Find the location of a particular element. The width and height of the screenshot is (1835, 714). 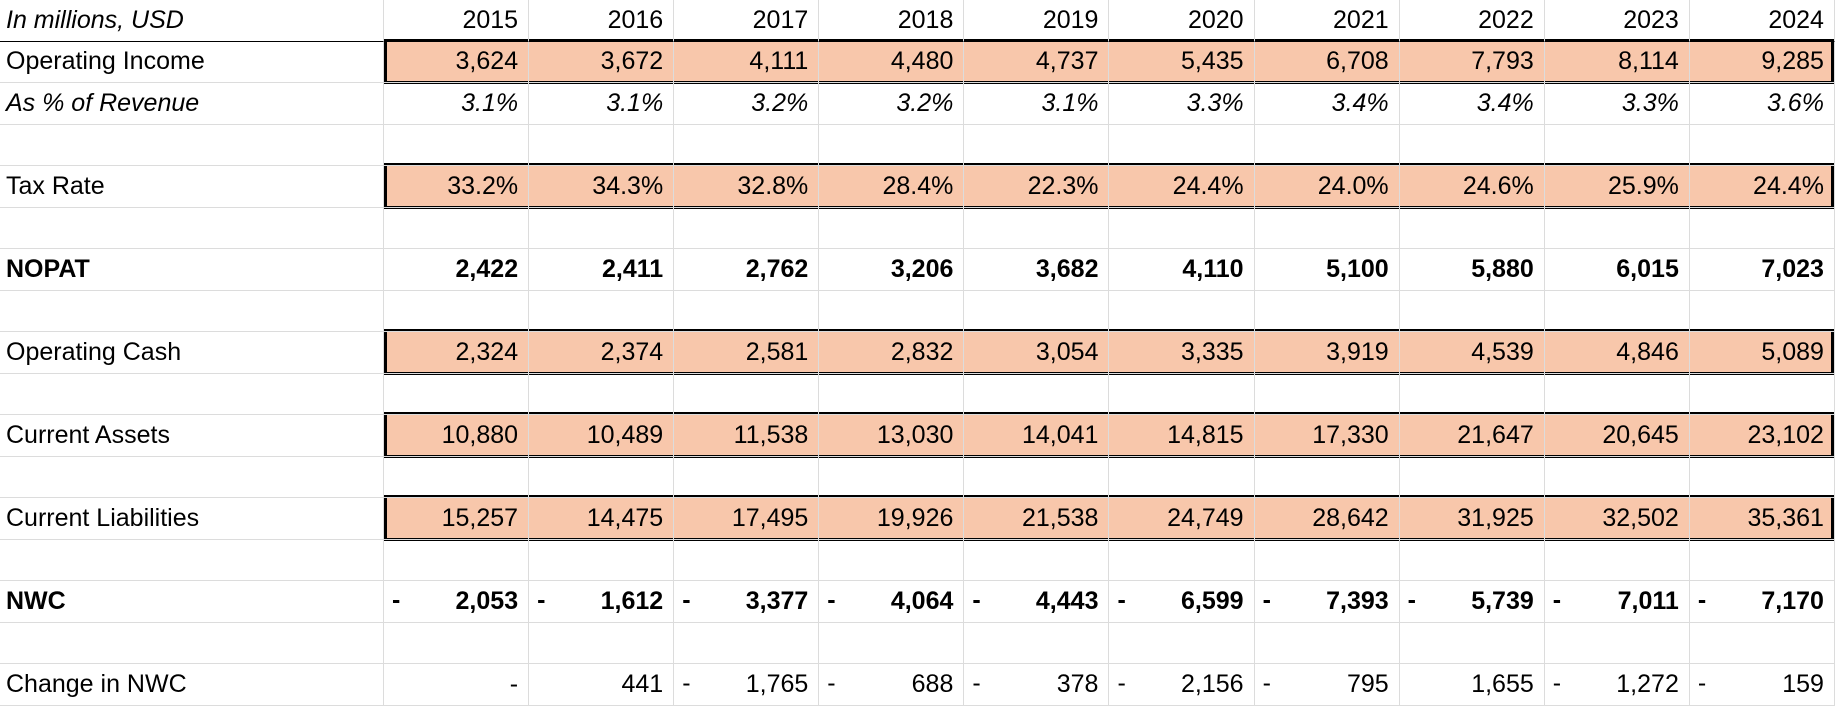

cell-nwc: - 1,612 is located at coordinates (602, 602).